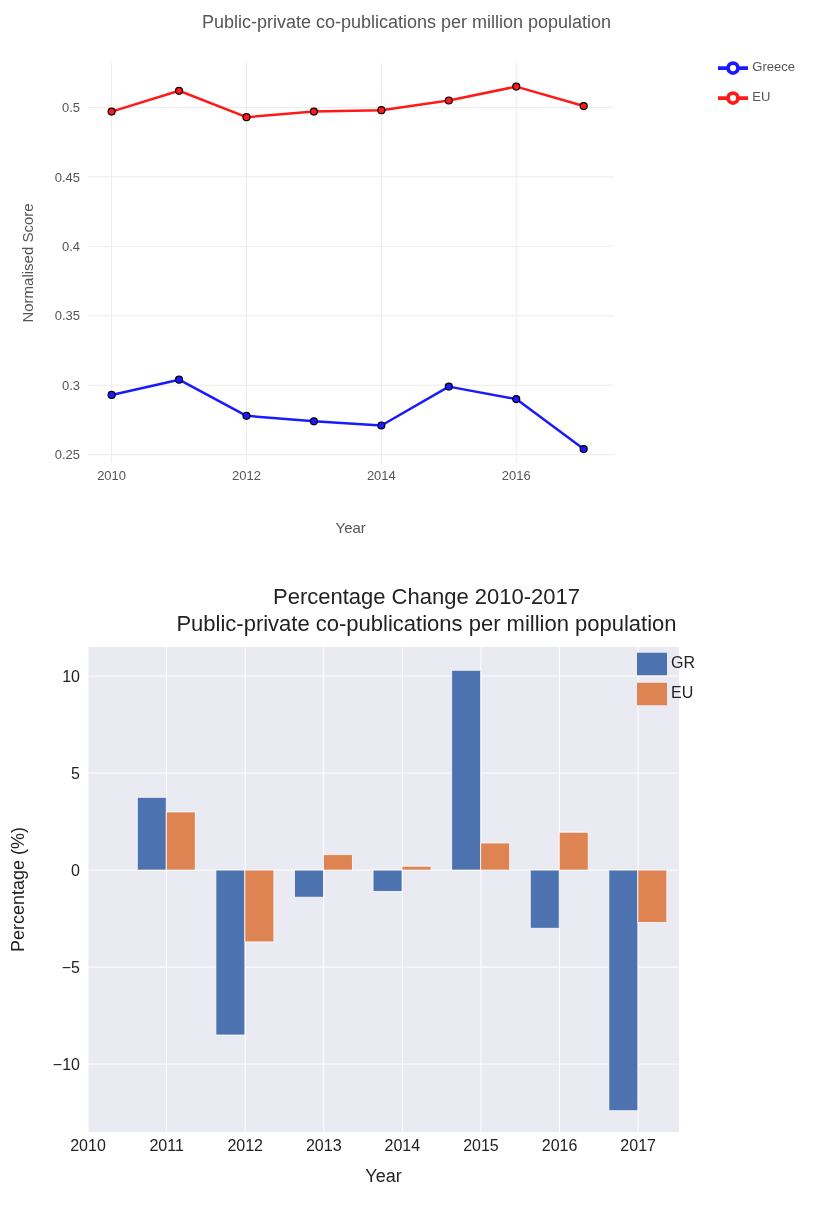 The height and width of the screenshot is (1223, 813). Describe the element at coordinates (67, 177) in the screenshot. I see `y-tick-label: 0.45` at that location.